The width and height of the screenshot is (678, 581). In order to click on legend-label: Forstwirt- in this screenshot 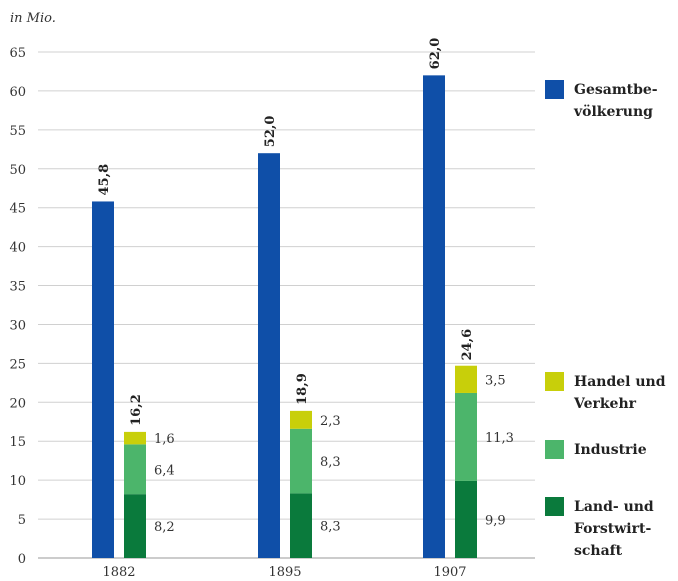, I will do `click(612, 529)`.